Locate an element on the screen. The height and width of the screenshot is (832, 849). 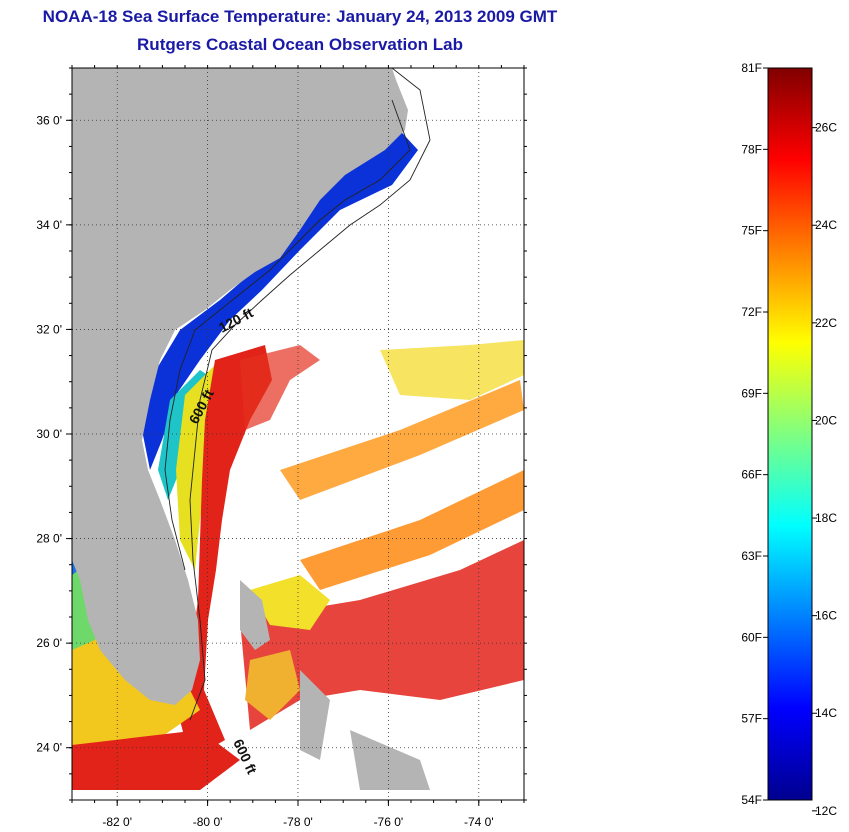
colorbar-f-label: 69F is located at coordinates (751, 393).